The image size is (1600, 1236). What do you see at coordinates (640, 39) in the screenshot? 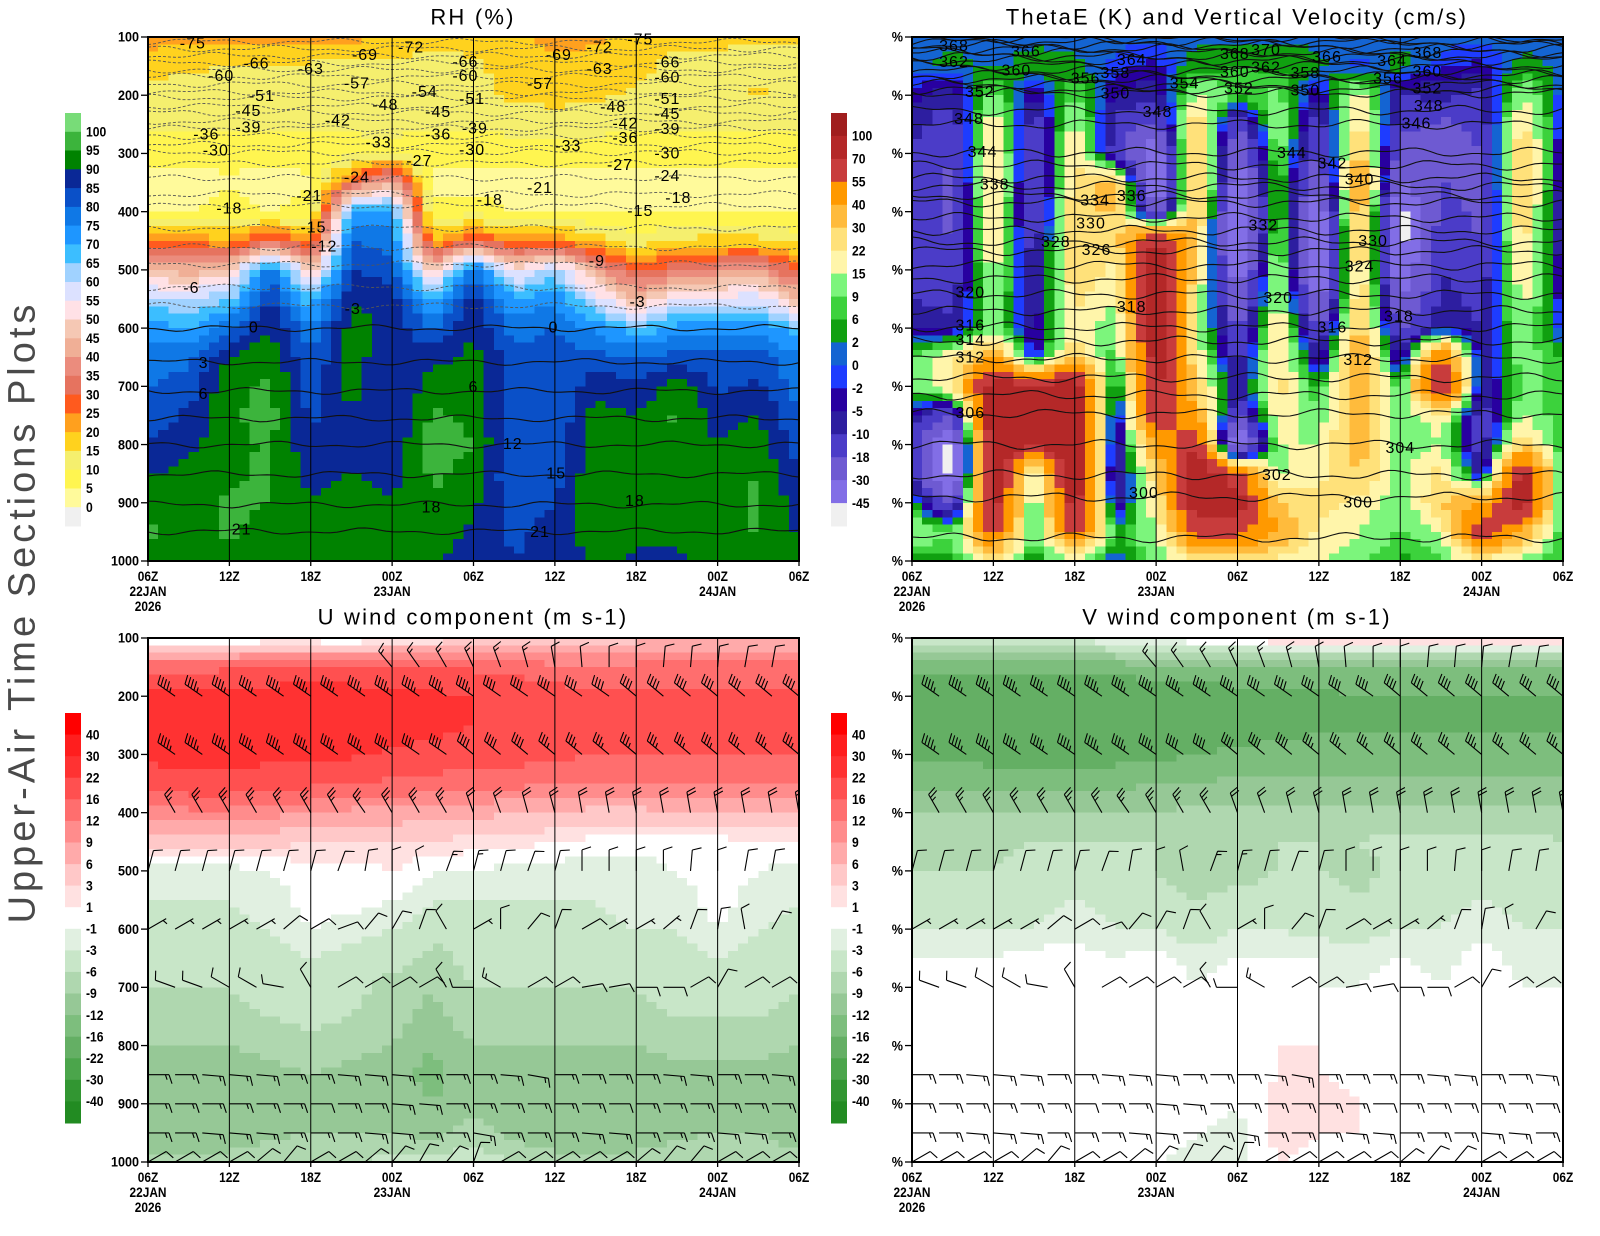
I see `contour-label: -75` at bounding box center [640, 39].